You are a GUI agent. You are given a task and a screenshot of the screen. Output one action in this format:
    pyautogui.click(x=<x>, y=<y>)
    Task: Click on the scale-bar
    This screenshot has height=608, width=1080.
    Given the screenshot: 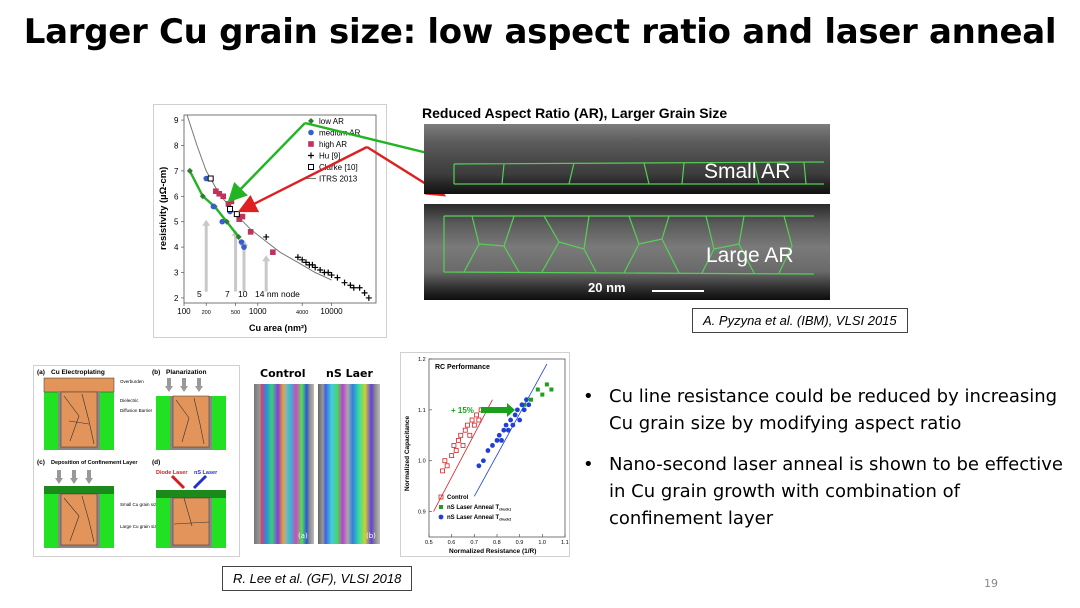 What is the action you would take?
    pyautogui.click(x=678, y=291)
    